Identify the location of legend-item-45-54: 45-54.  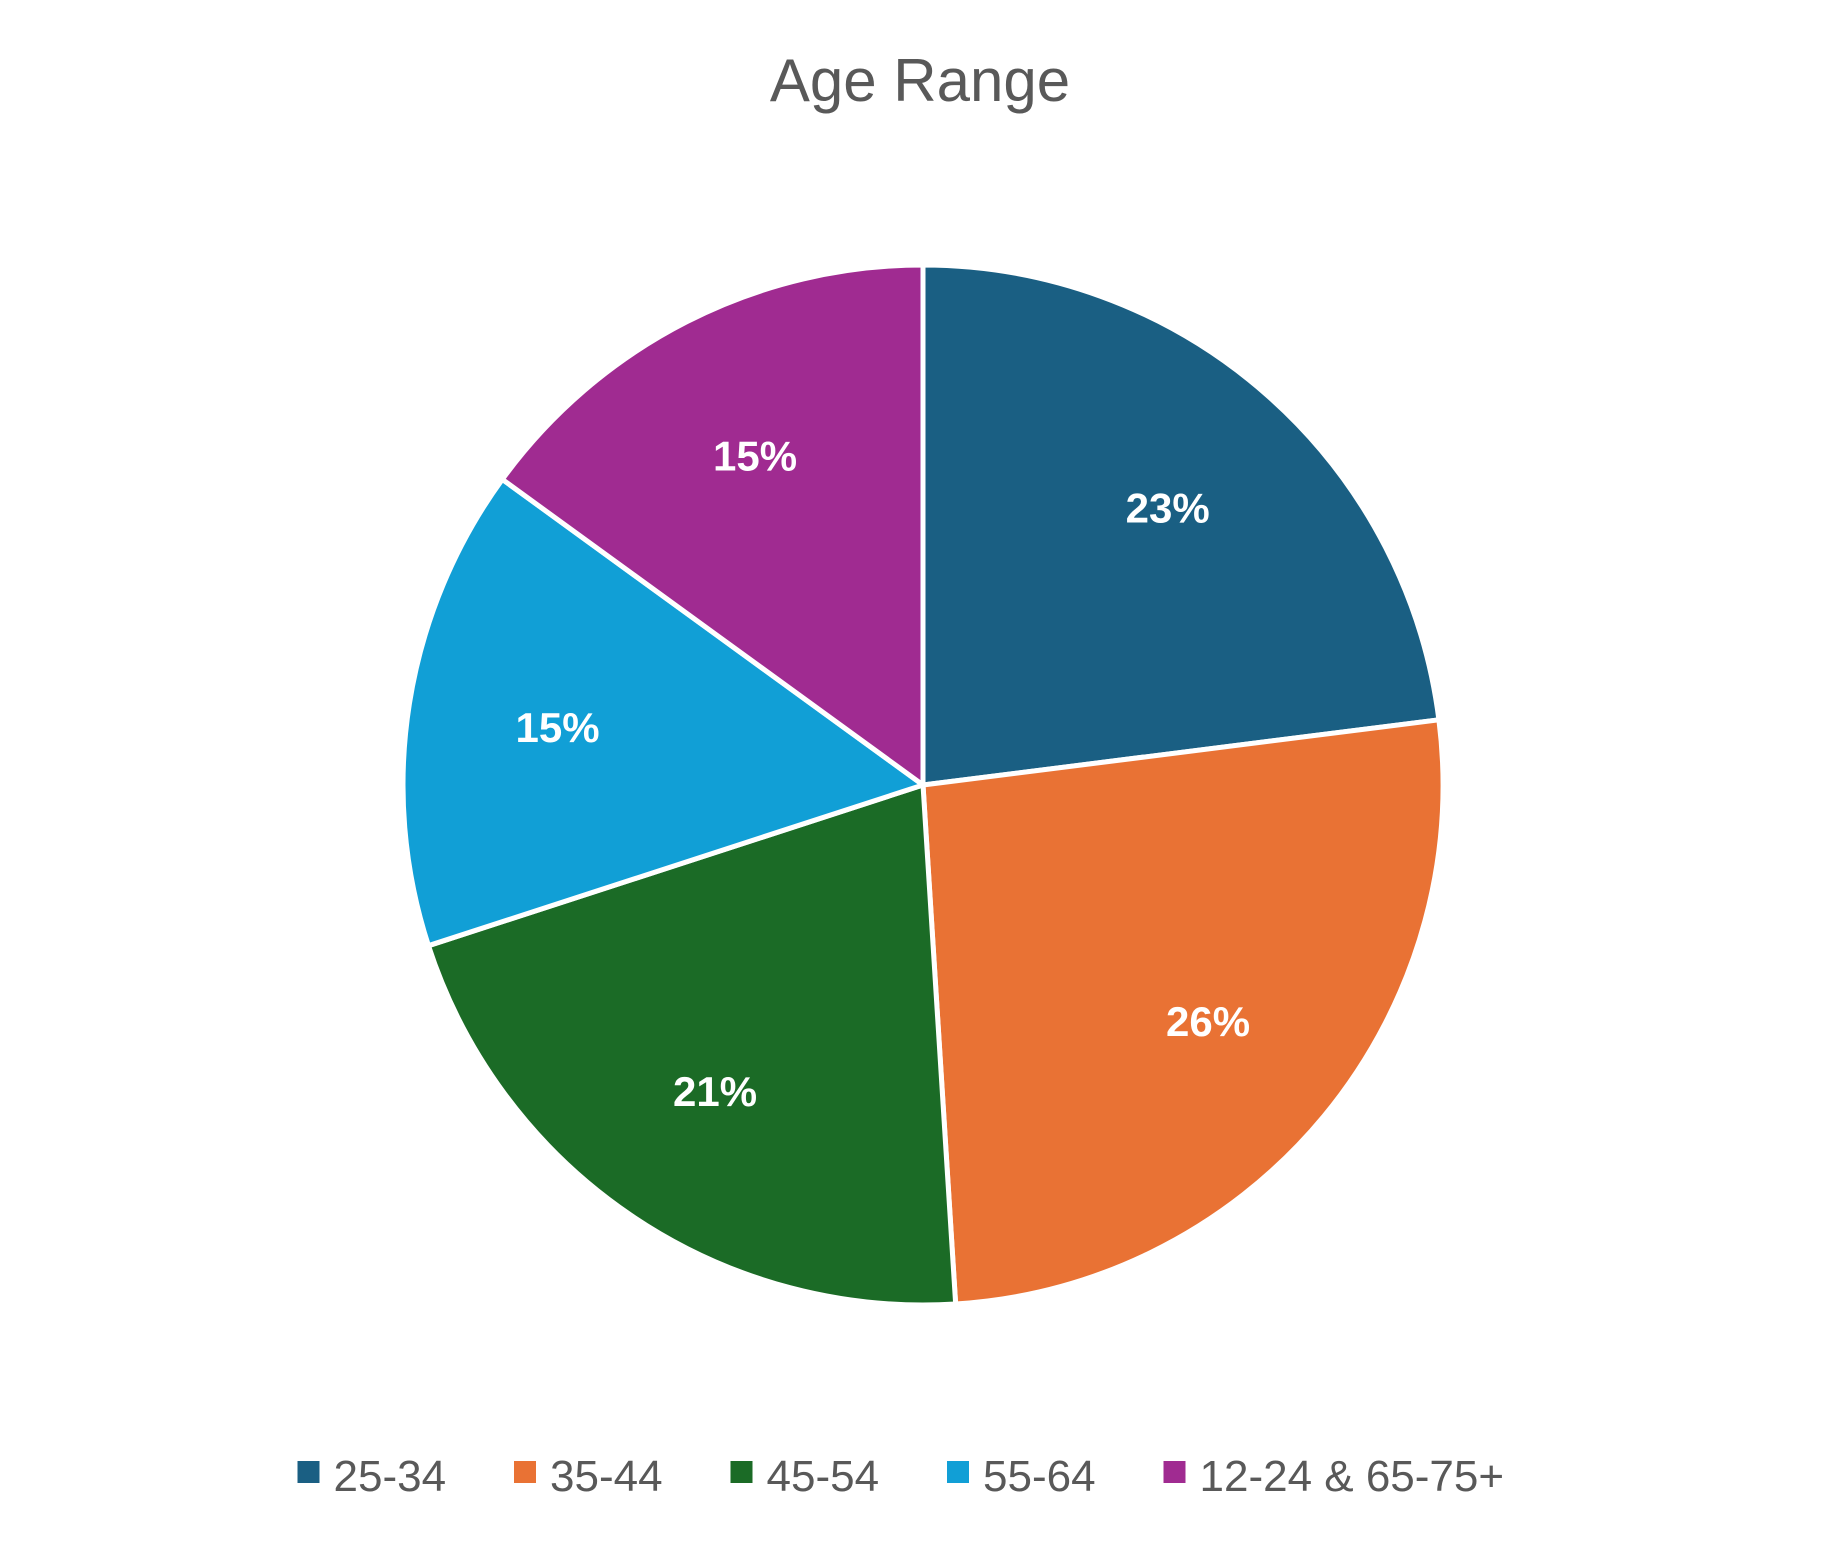
(805, 1476).